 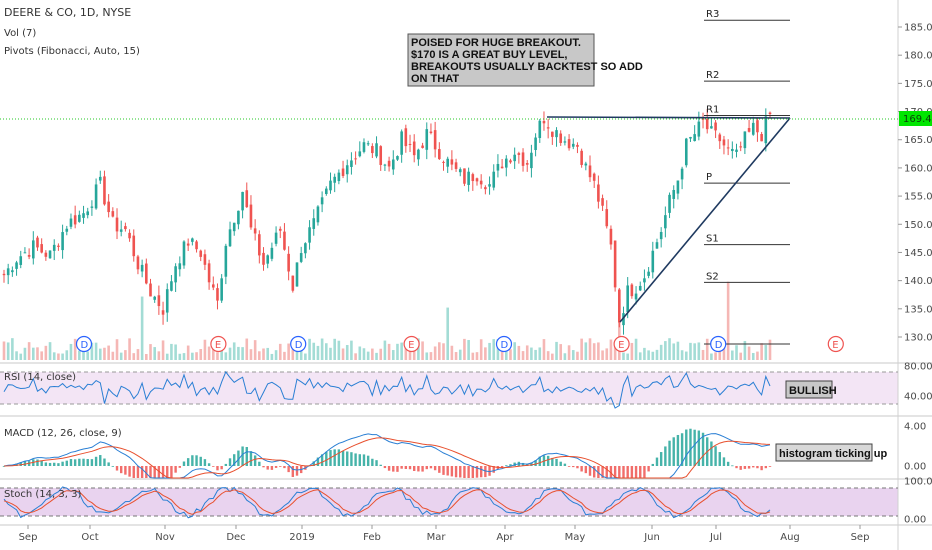 I want to click on time-tick-label: Sep, so click(x=860, y=537).